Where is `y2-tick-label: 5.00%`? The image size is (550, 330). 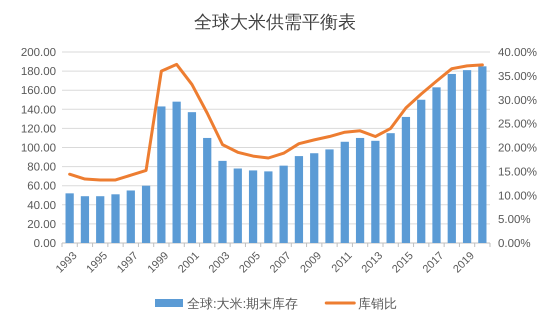
y2-tick-label: 5.00% is located at coordinates (514, 220).